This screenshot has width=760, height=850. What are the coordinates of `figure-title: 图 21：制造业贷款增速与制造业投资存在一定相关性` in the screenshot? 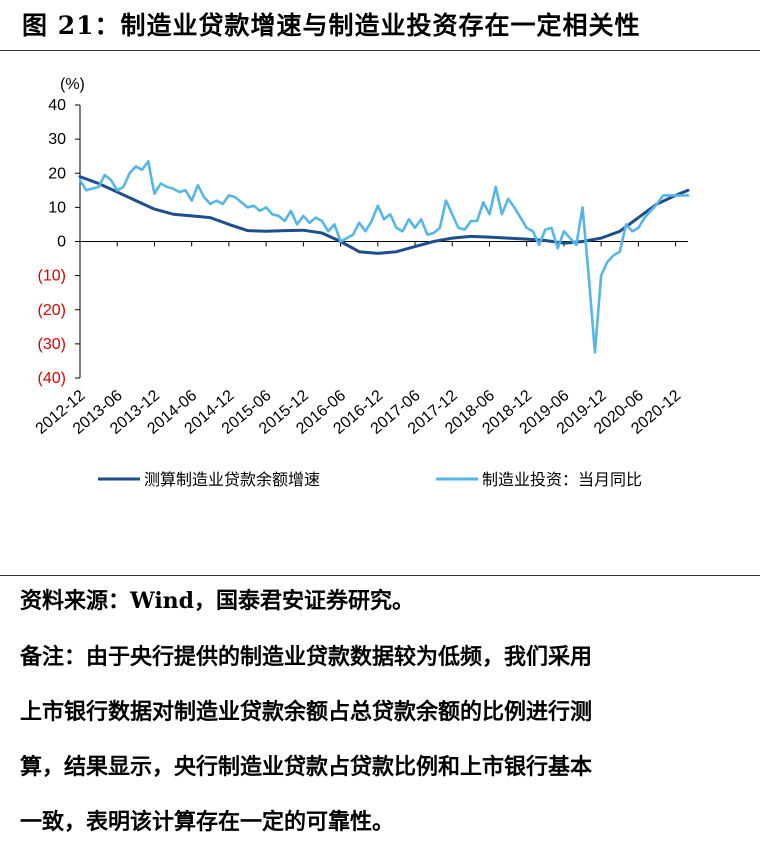 It's located at (331, 25).